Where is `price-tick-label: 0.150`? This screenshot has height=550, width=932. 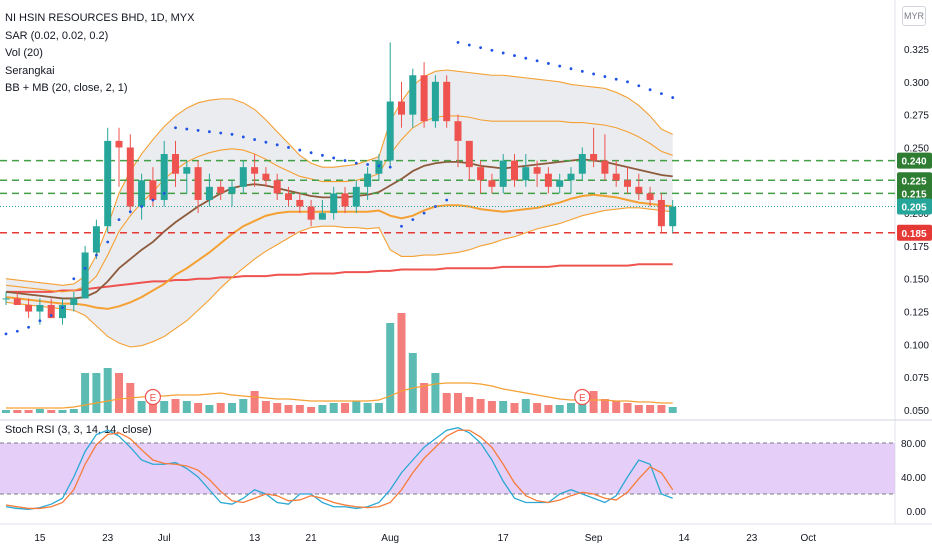 price-tick-label: 0.150 is located at coordinates (916, 280).